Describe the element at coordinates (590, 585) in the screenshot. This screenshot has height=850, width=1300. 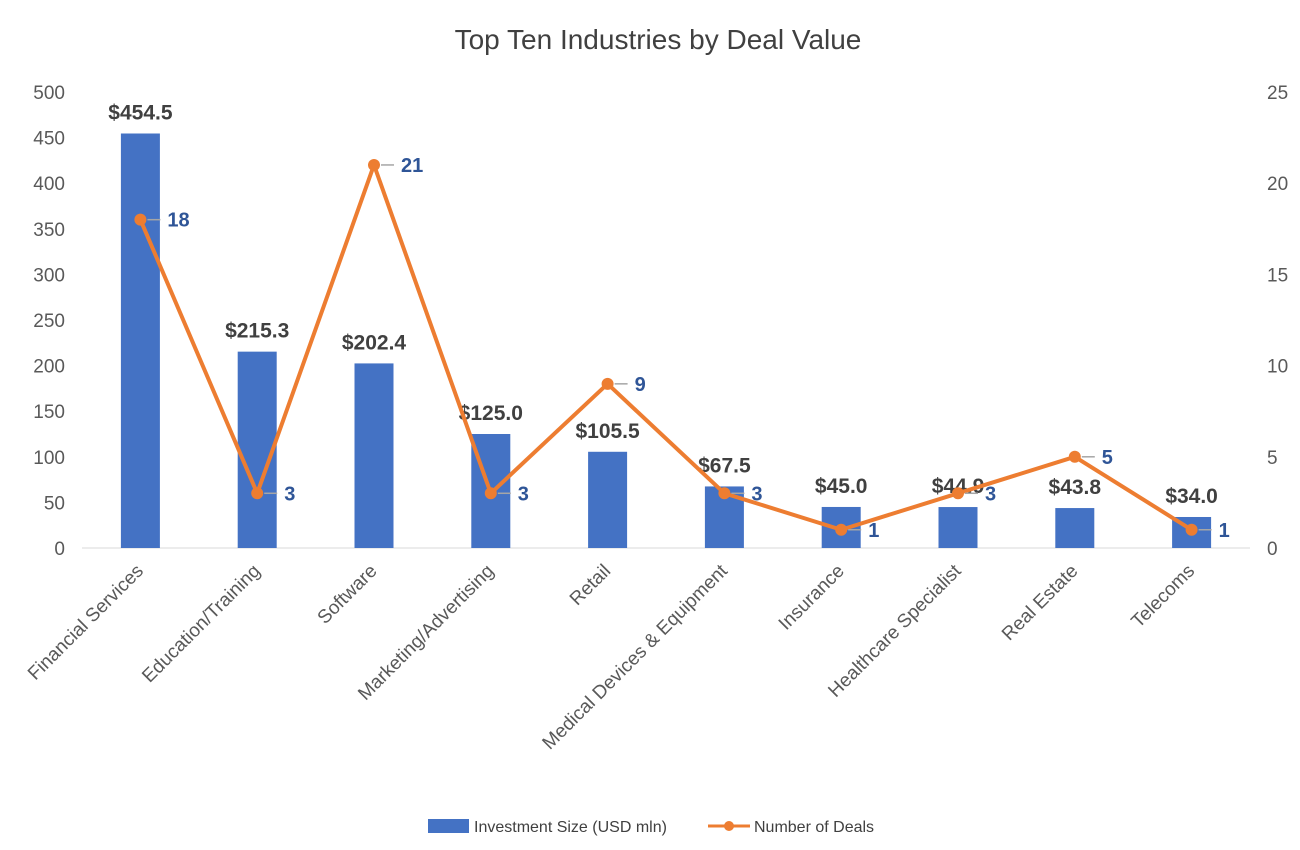
I see `category-label: Retail` at that location.